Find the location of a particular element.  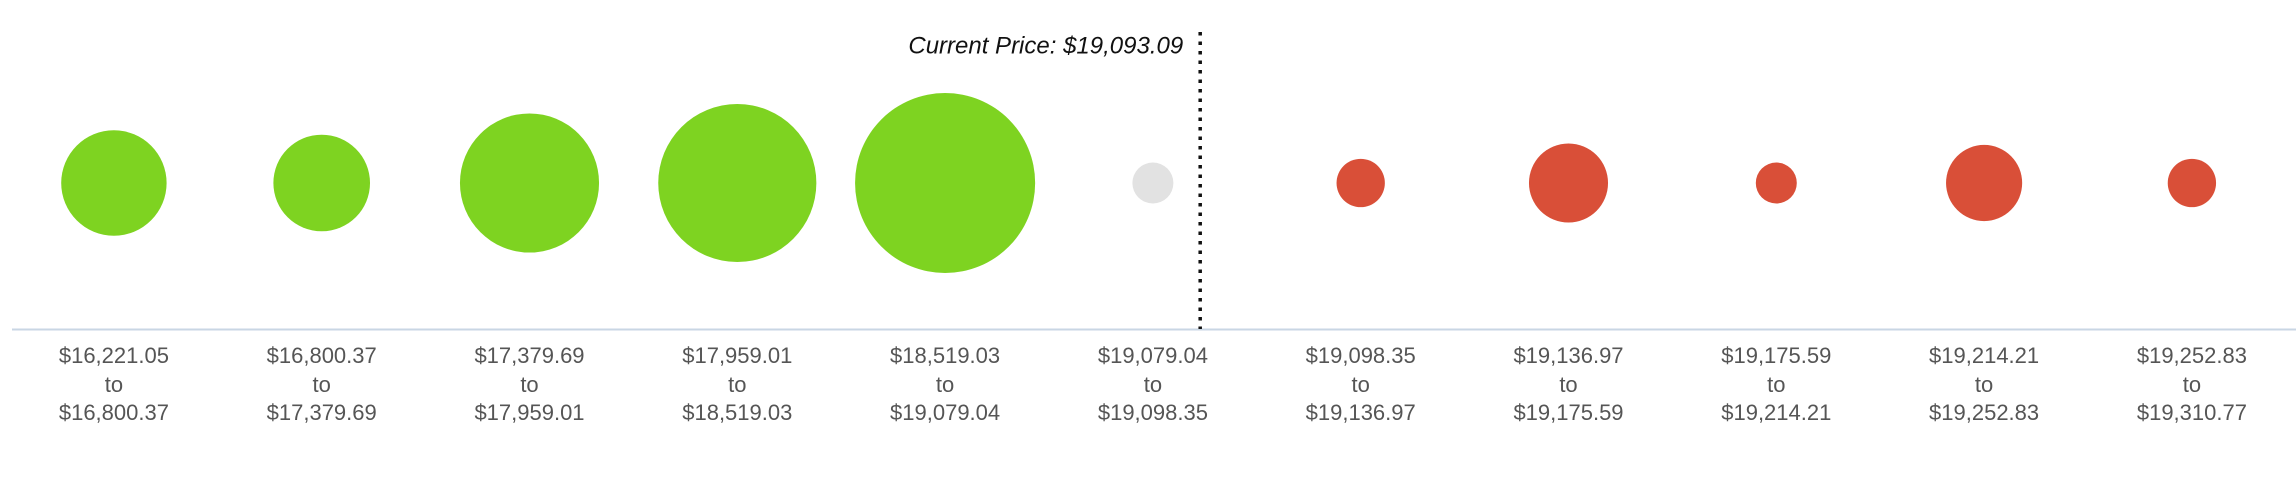

x-tick-label: $19,310.77 is located at coordinates (2192, 412).